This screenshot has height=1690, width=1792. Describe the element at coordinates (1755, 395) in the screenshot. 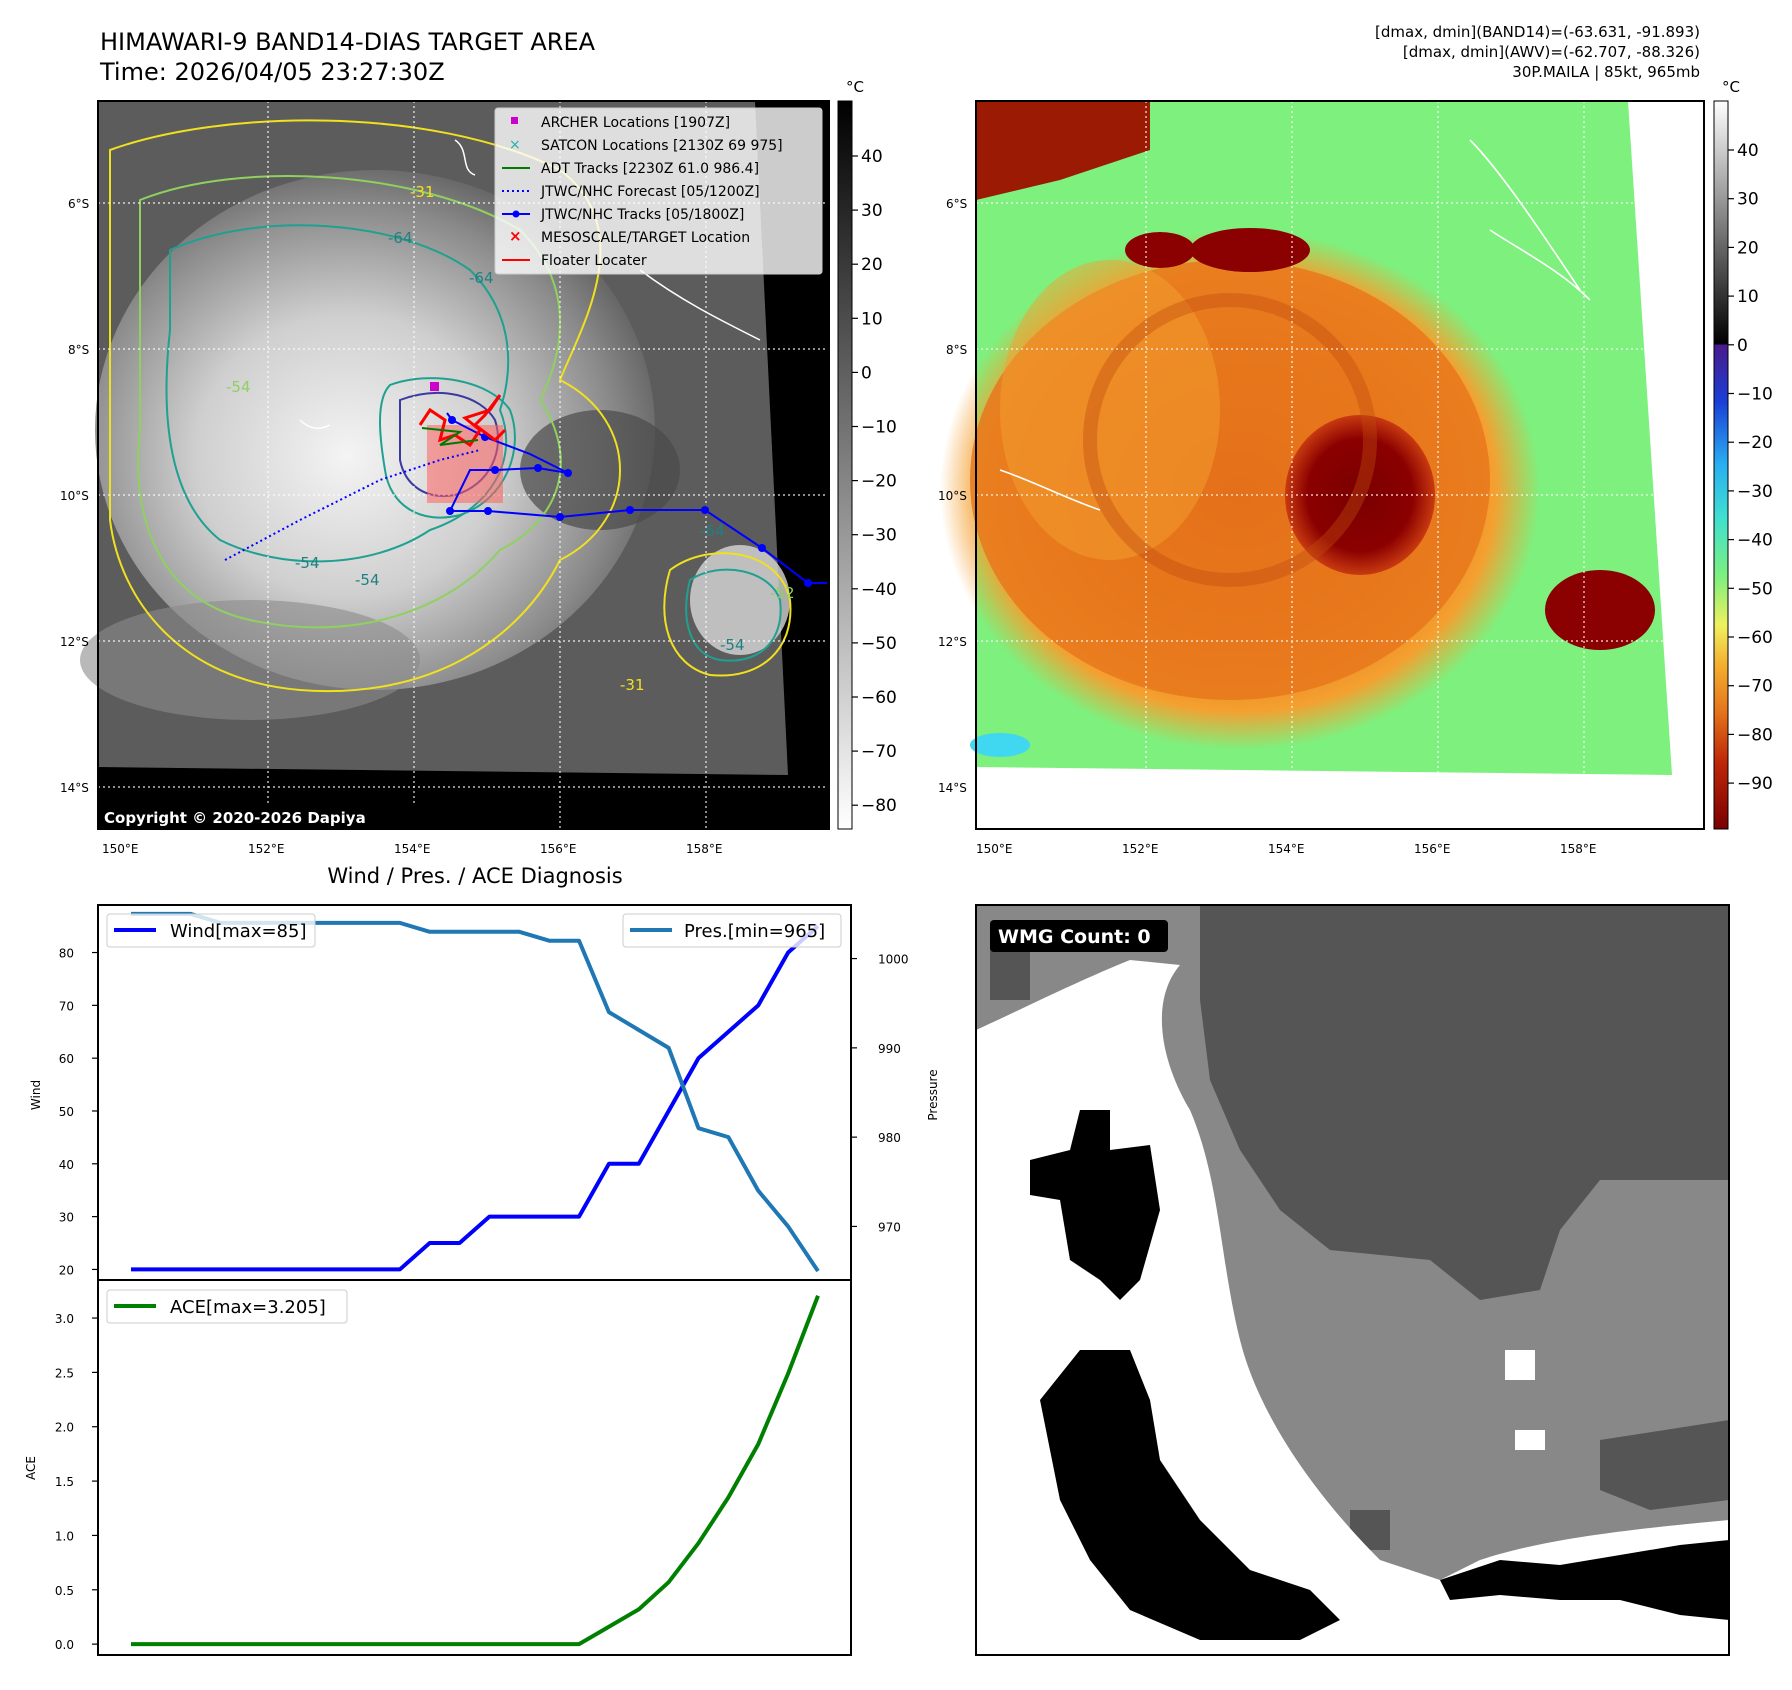

I see `awv-colorbar-tick-label: −10` at that location.